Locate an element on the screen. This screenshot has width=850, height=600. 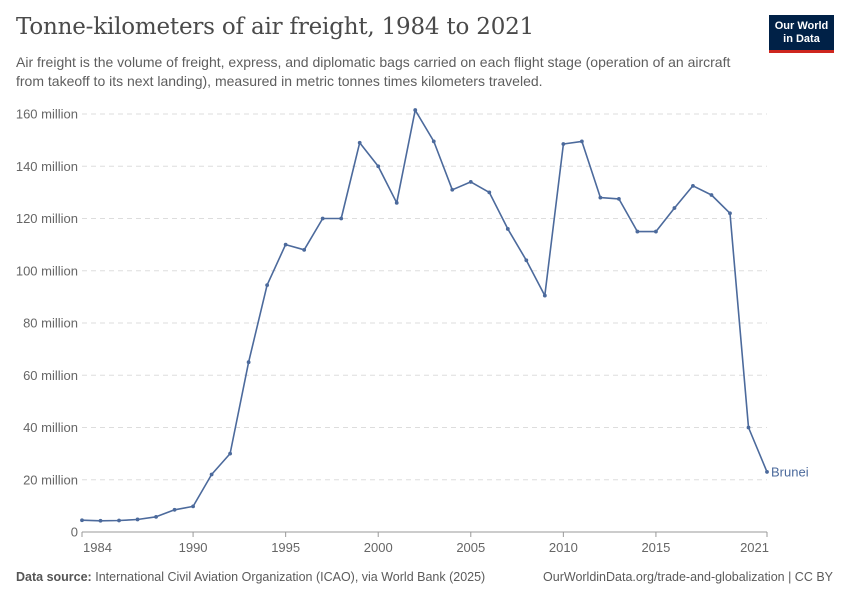
y-tick-label-3: 60 million is located at coordinates (50, 375).